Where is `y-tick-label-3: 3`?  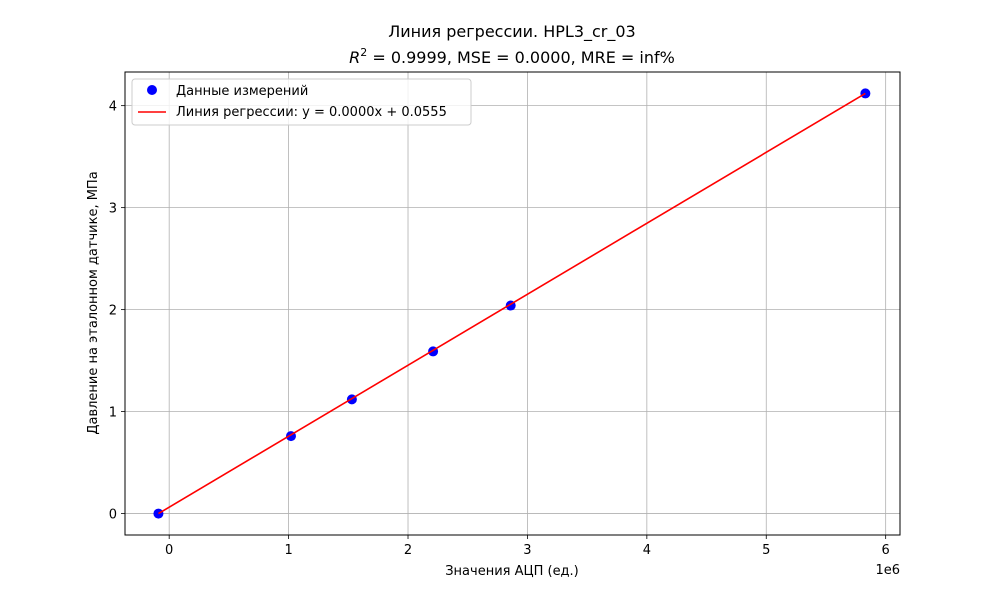 y-tick-label-3: 3 is located at coordinates (113, 209).